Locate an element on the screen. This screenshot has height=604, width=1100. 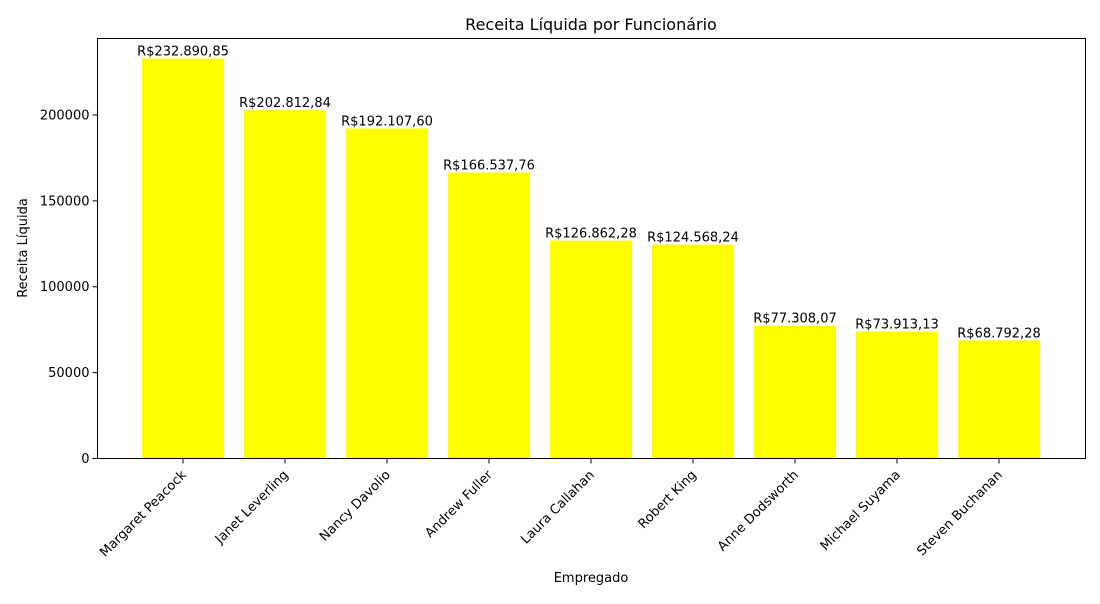
data-label: R$166.537,76 is located at coordinates (489, 165).